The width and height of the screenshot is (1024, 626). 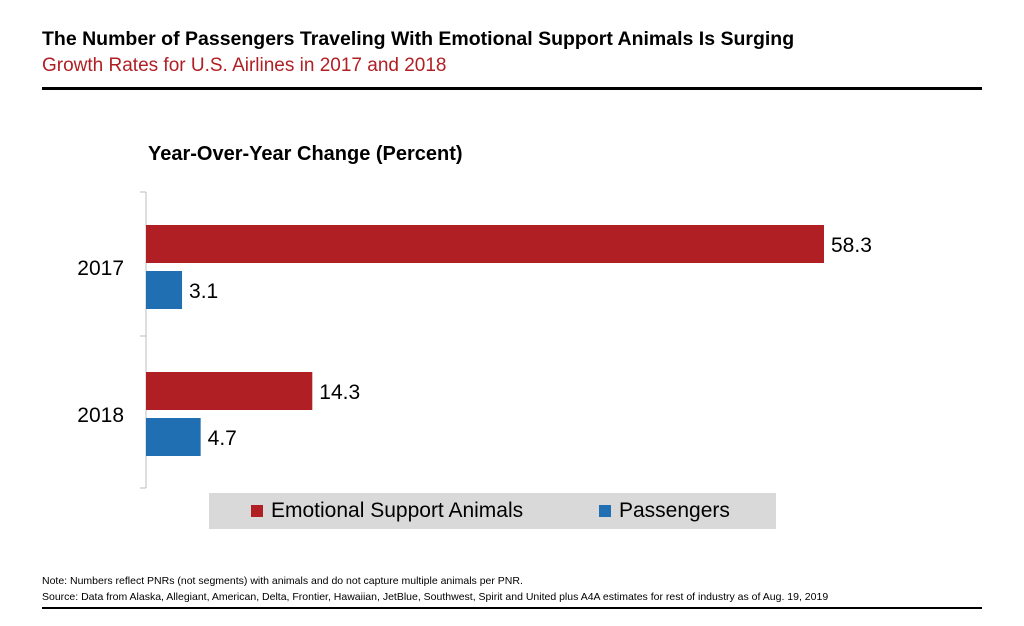 I want to click on data-label-passengers-2017: 3.1, so click(x=203, y=291).